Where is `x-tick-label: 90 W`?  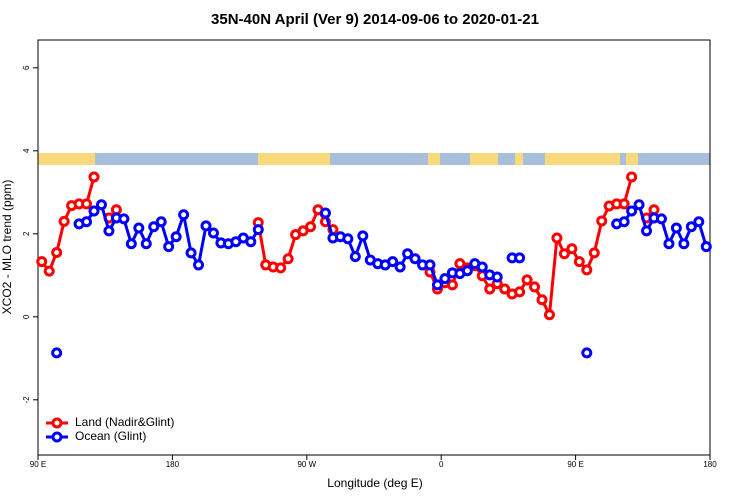
x-tick-label: 90 W is located at coordinates (306, 464).